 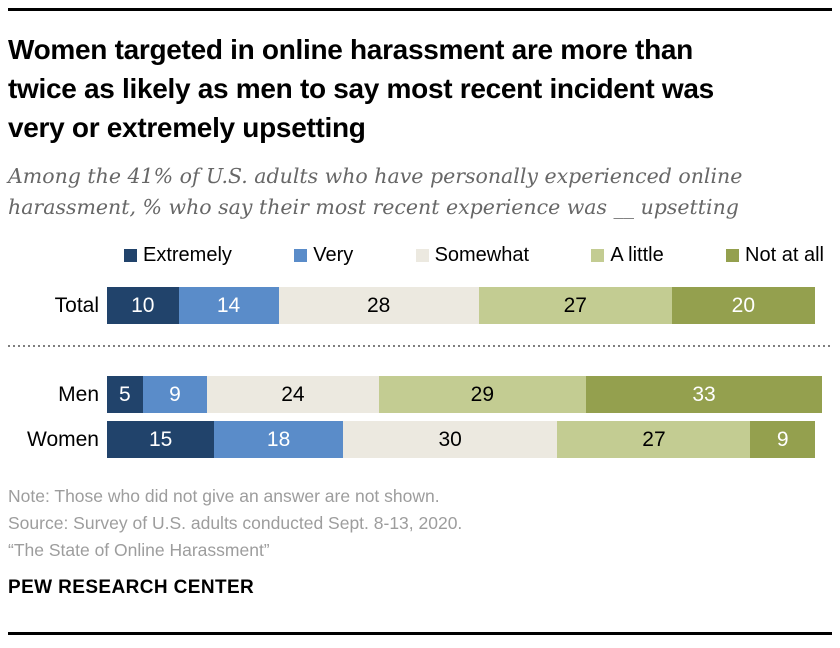 What do you see at coordinates (139, 550) in the screenshot?
I see `report-line: “The State of Online Harassment”` at bounding box center [139, 550].